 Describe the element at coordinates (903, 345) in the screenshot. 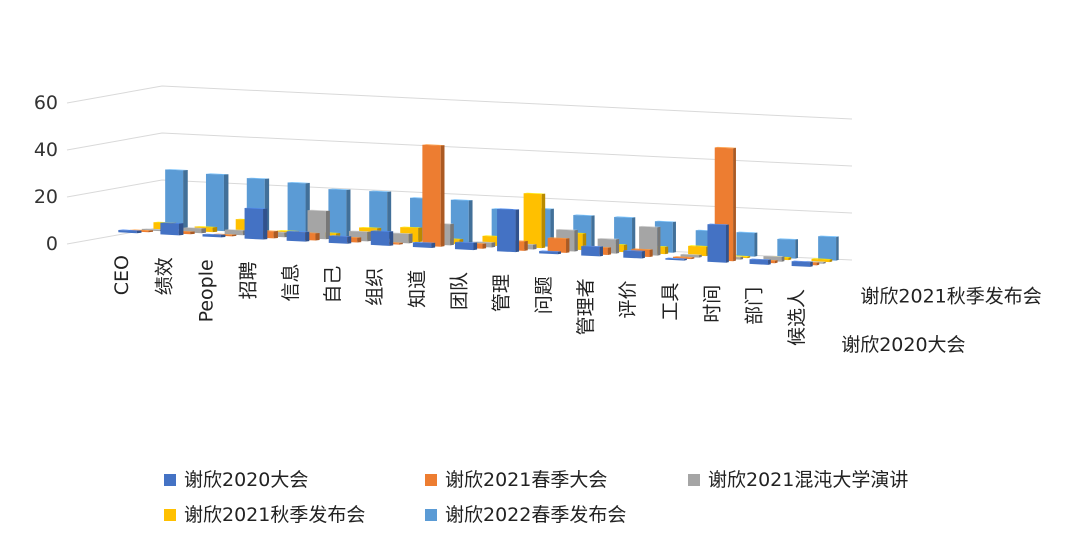

I see `series-axis-label: 谢欣2020大会` at that location.